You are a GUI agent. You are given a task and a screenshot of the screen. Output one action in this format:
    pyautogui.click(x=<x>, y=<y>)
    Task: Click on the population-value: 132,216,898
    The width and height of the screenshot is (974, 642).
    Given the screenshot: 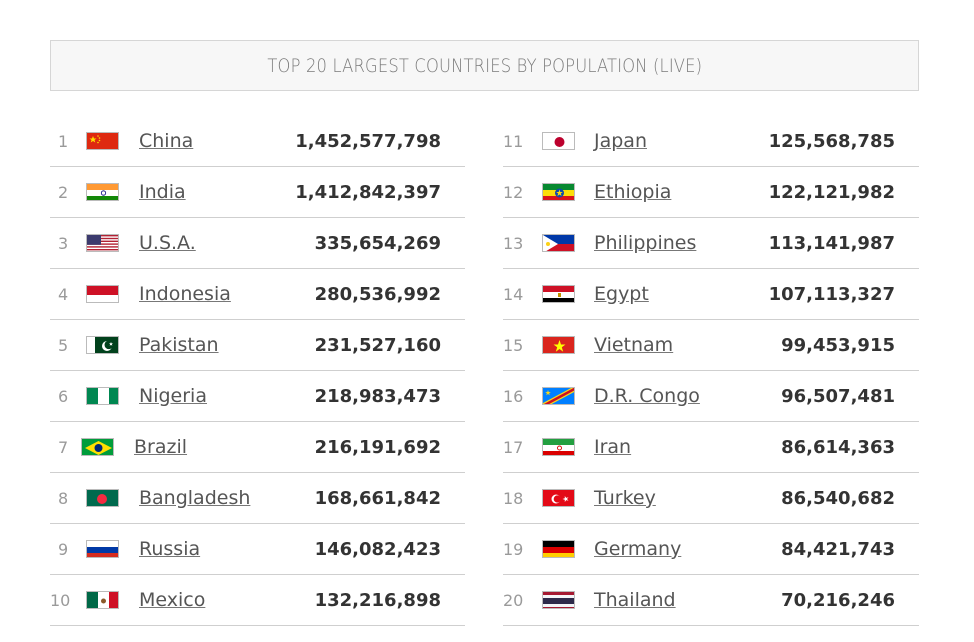 What is the action you would take?
    pyautogui.click(x=377, y=600)
    